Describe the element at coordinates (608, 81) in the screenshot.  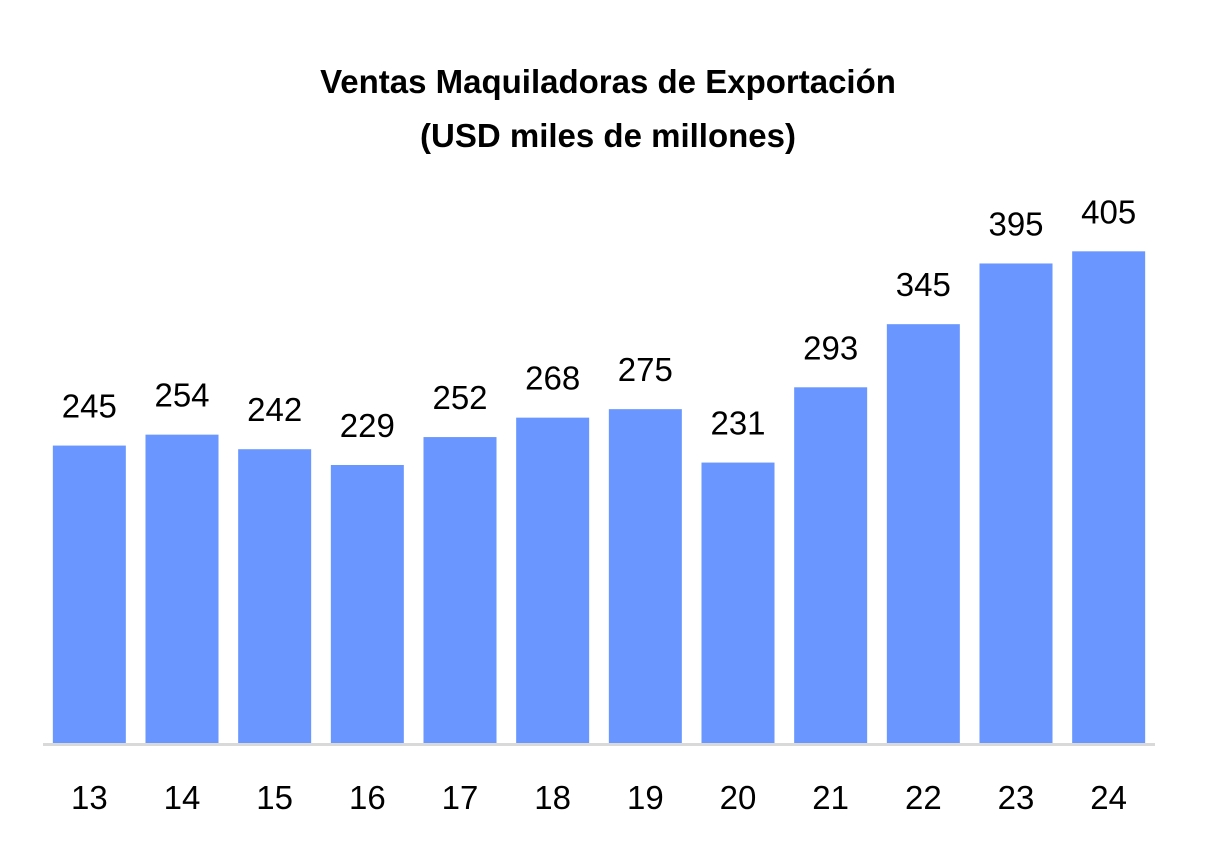
I see `chart-title: Ventas Maquiladoras de Exportación` at that location.